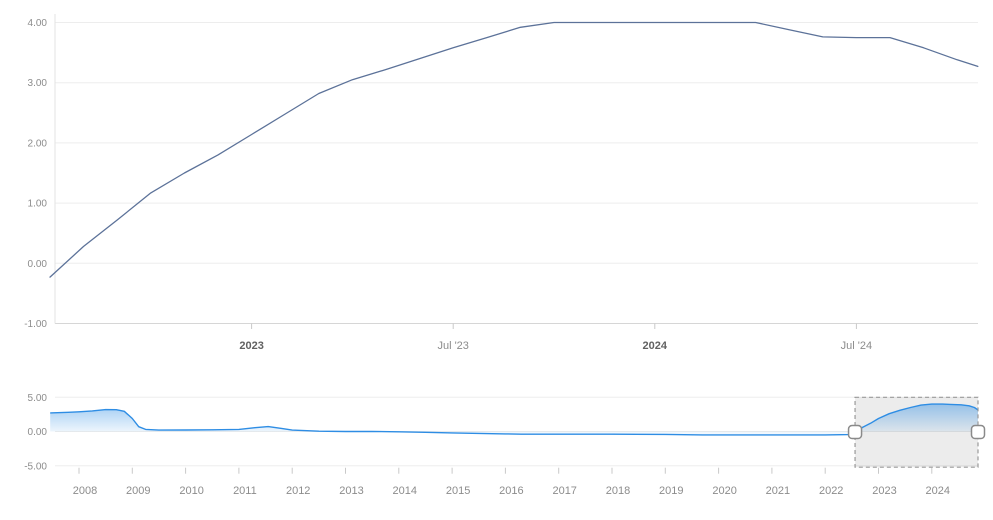 The width and height of the screenshot is (993, 520). What do you see at coordinates (938, 491) in the screenshot?
I see `navigator-x-tick-label: 2024` at bounding box center [938, 491].